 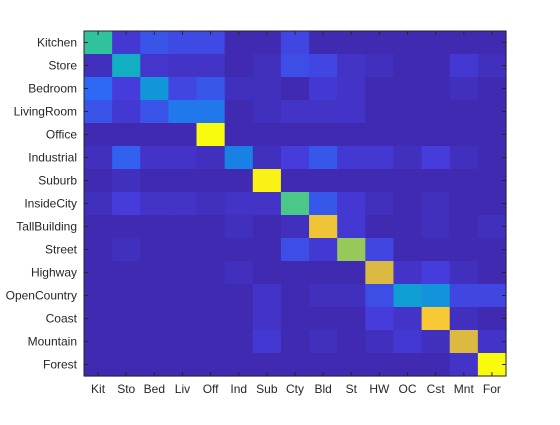 I want to click on x-tick-label: Off, so click(x=211, y=389).